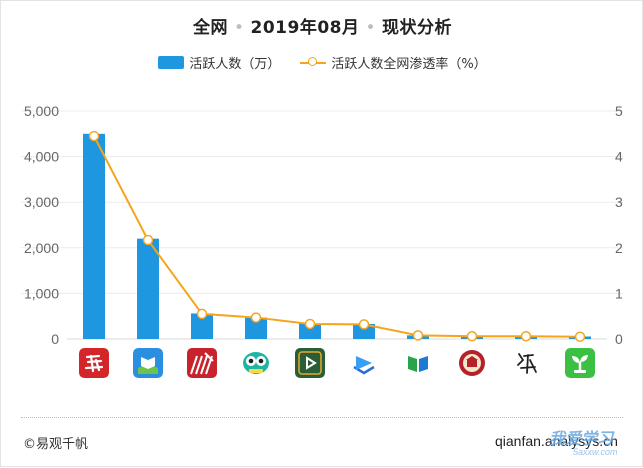  I want to click on y-right-tick-label: 5, so click(619, 111).